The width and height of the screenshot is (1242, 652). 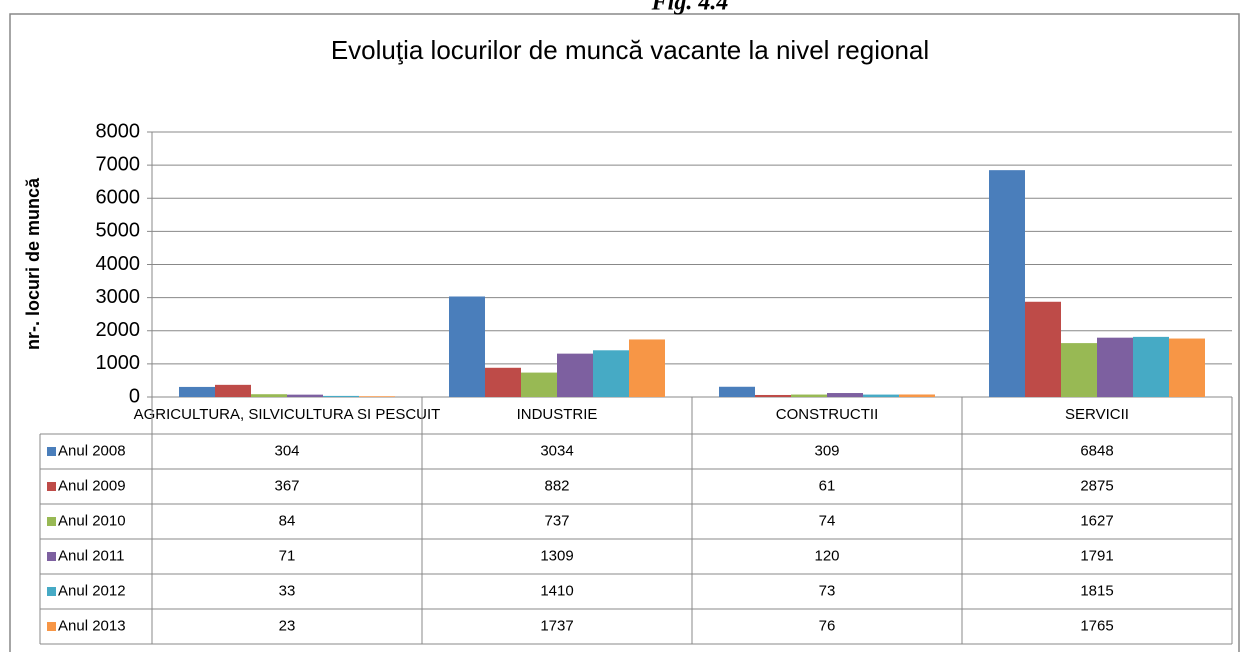 What do you see at coordinates (826, 555) in the screenshot?
I see `table-value: 120` at bounding box center [826, 555].